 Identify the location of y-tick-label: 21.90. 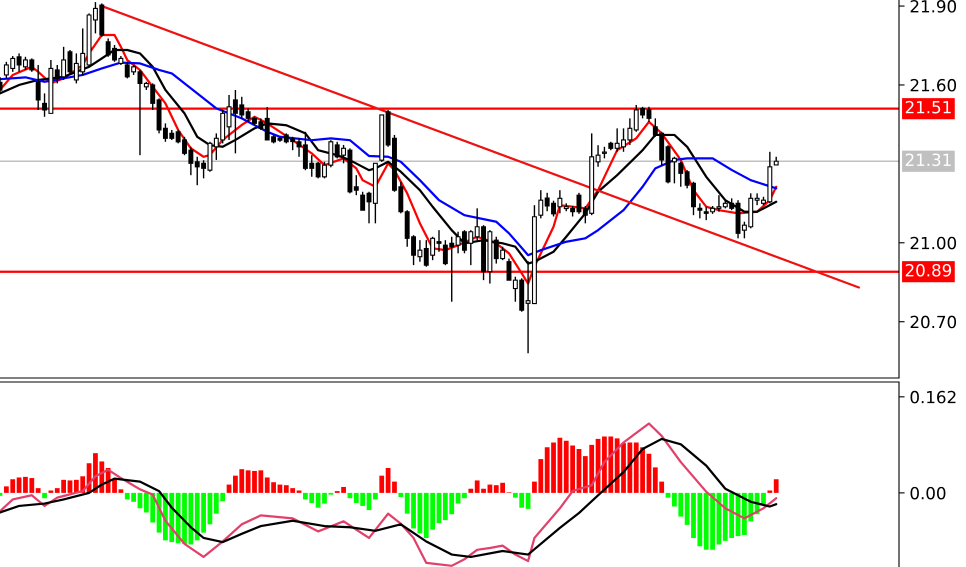
(933, 6).